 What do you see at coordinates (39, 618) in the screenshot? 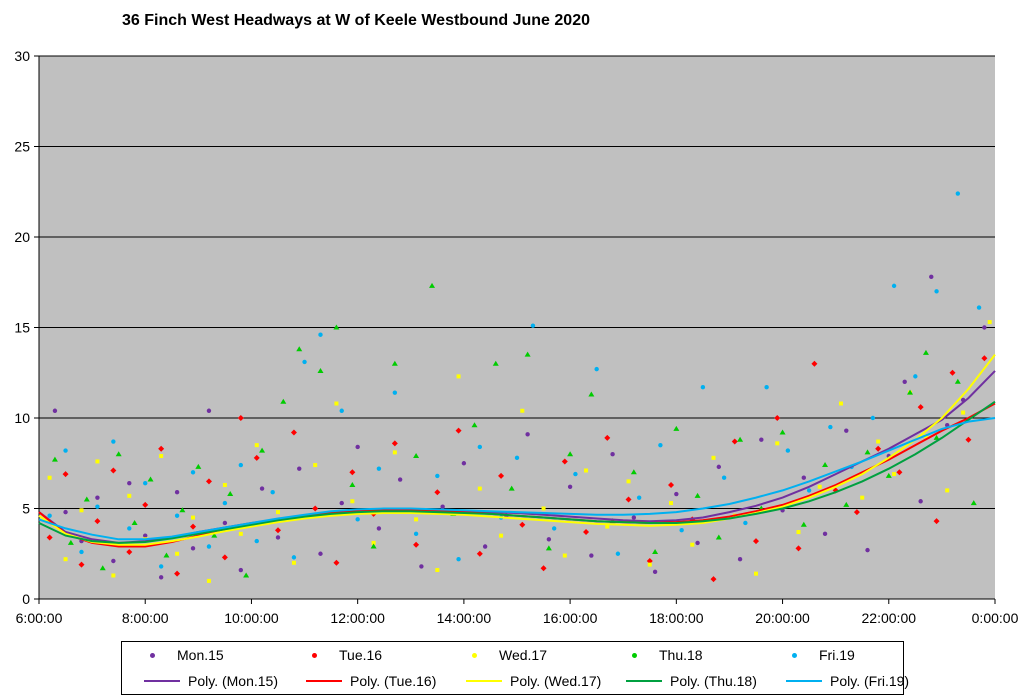
I see `x-tick-label: 6:00:00` at bounding box center [39, 618].